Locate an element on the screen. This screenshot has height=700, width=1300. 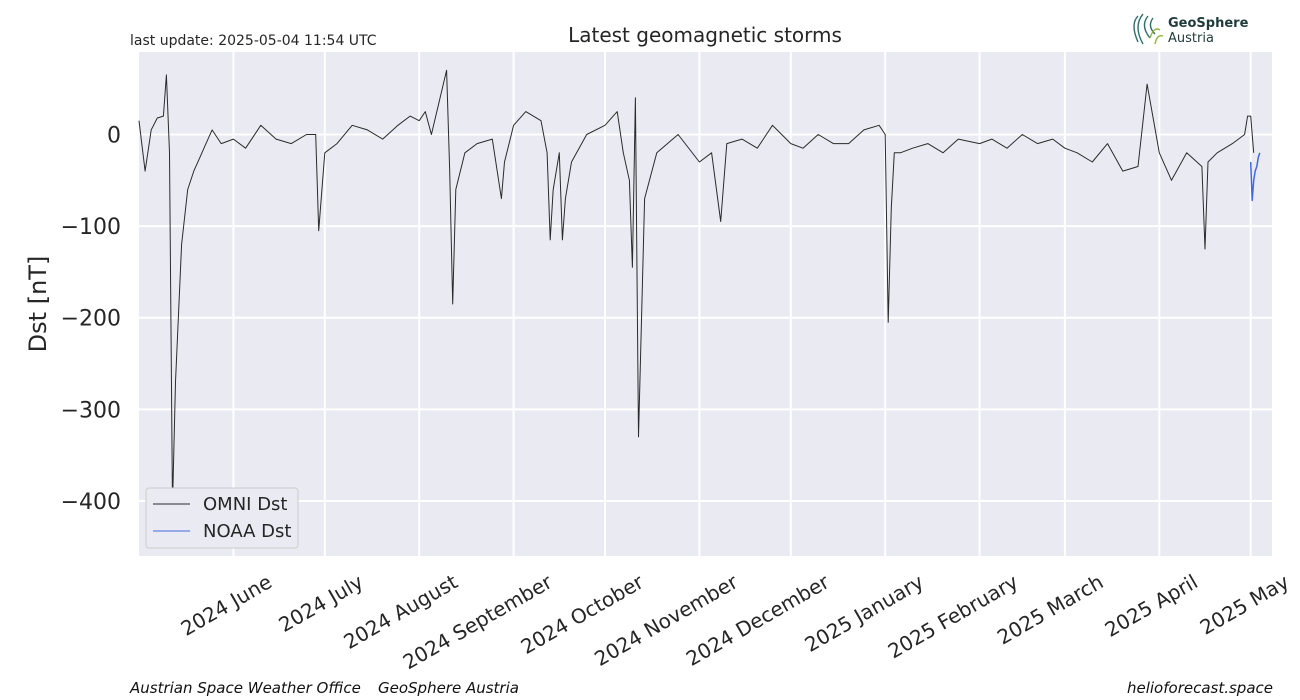
logo-text-geosphere: GeoSphere is located at coordinates (1208, 23).